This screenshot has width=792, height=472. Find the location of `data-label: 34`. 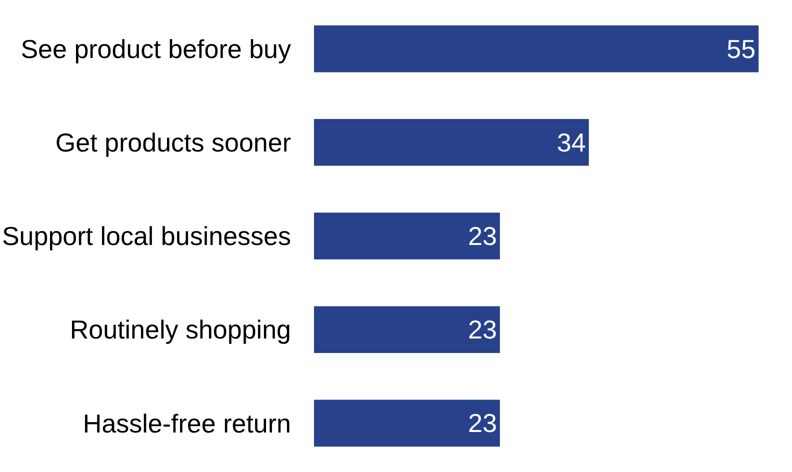

data-label: 34 is located at coordinates (571, 142).